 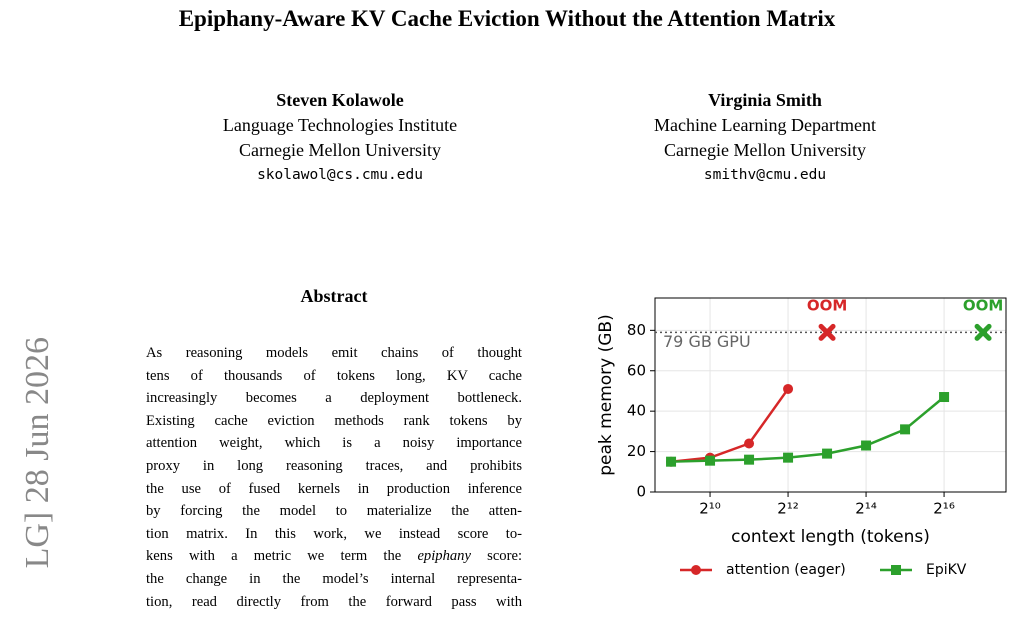 I want to click on text-run: score:, so click(x=496, y=556).